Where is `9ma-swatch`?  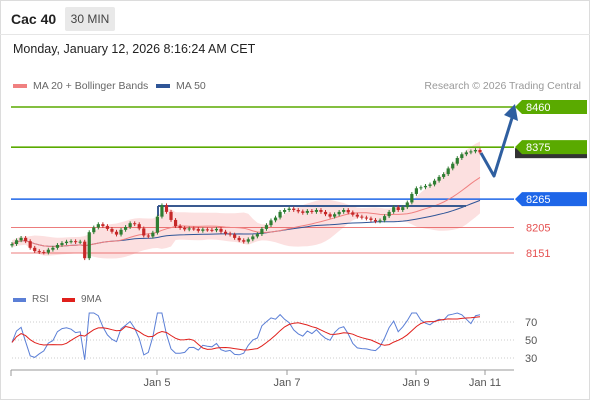 9ma-swatch is located at coordinates (68, 299).